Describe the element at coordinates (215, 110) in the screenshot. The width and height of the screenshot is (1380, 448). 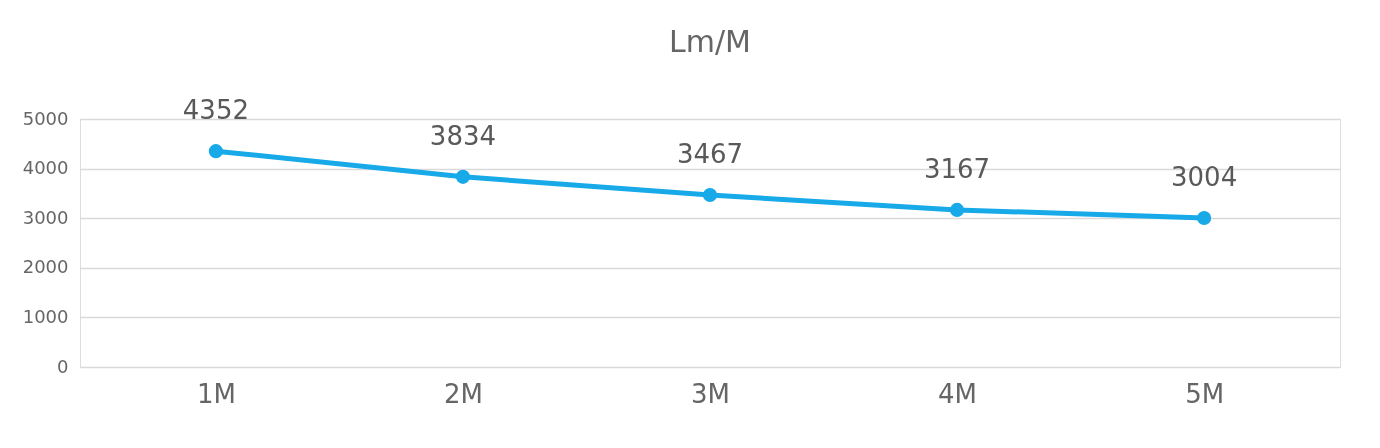
I see `data-label: 4352` at that location.